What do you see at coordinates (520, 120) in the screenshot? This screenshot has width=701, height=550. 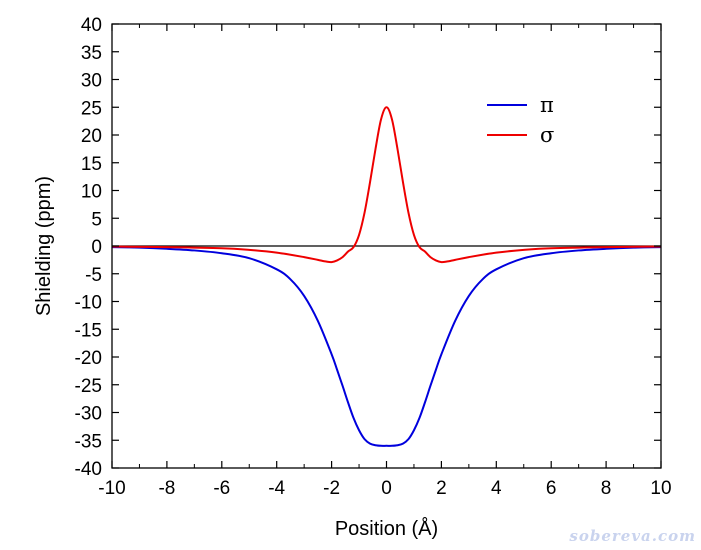 I see `legend: πσ` at bounding box center [520, 120].